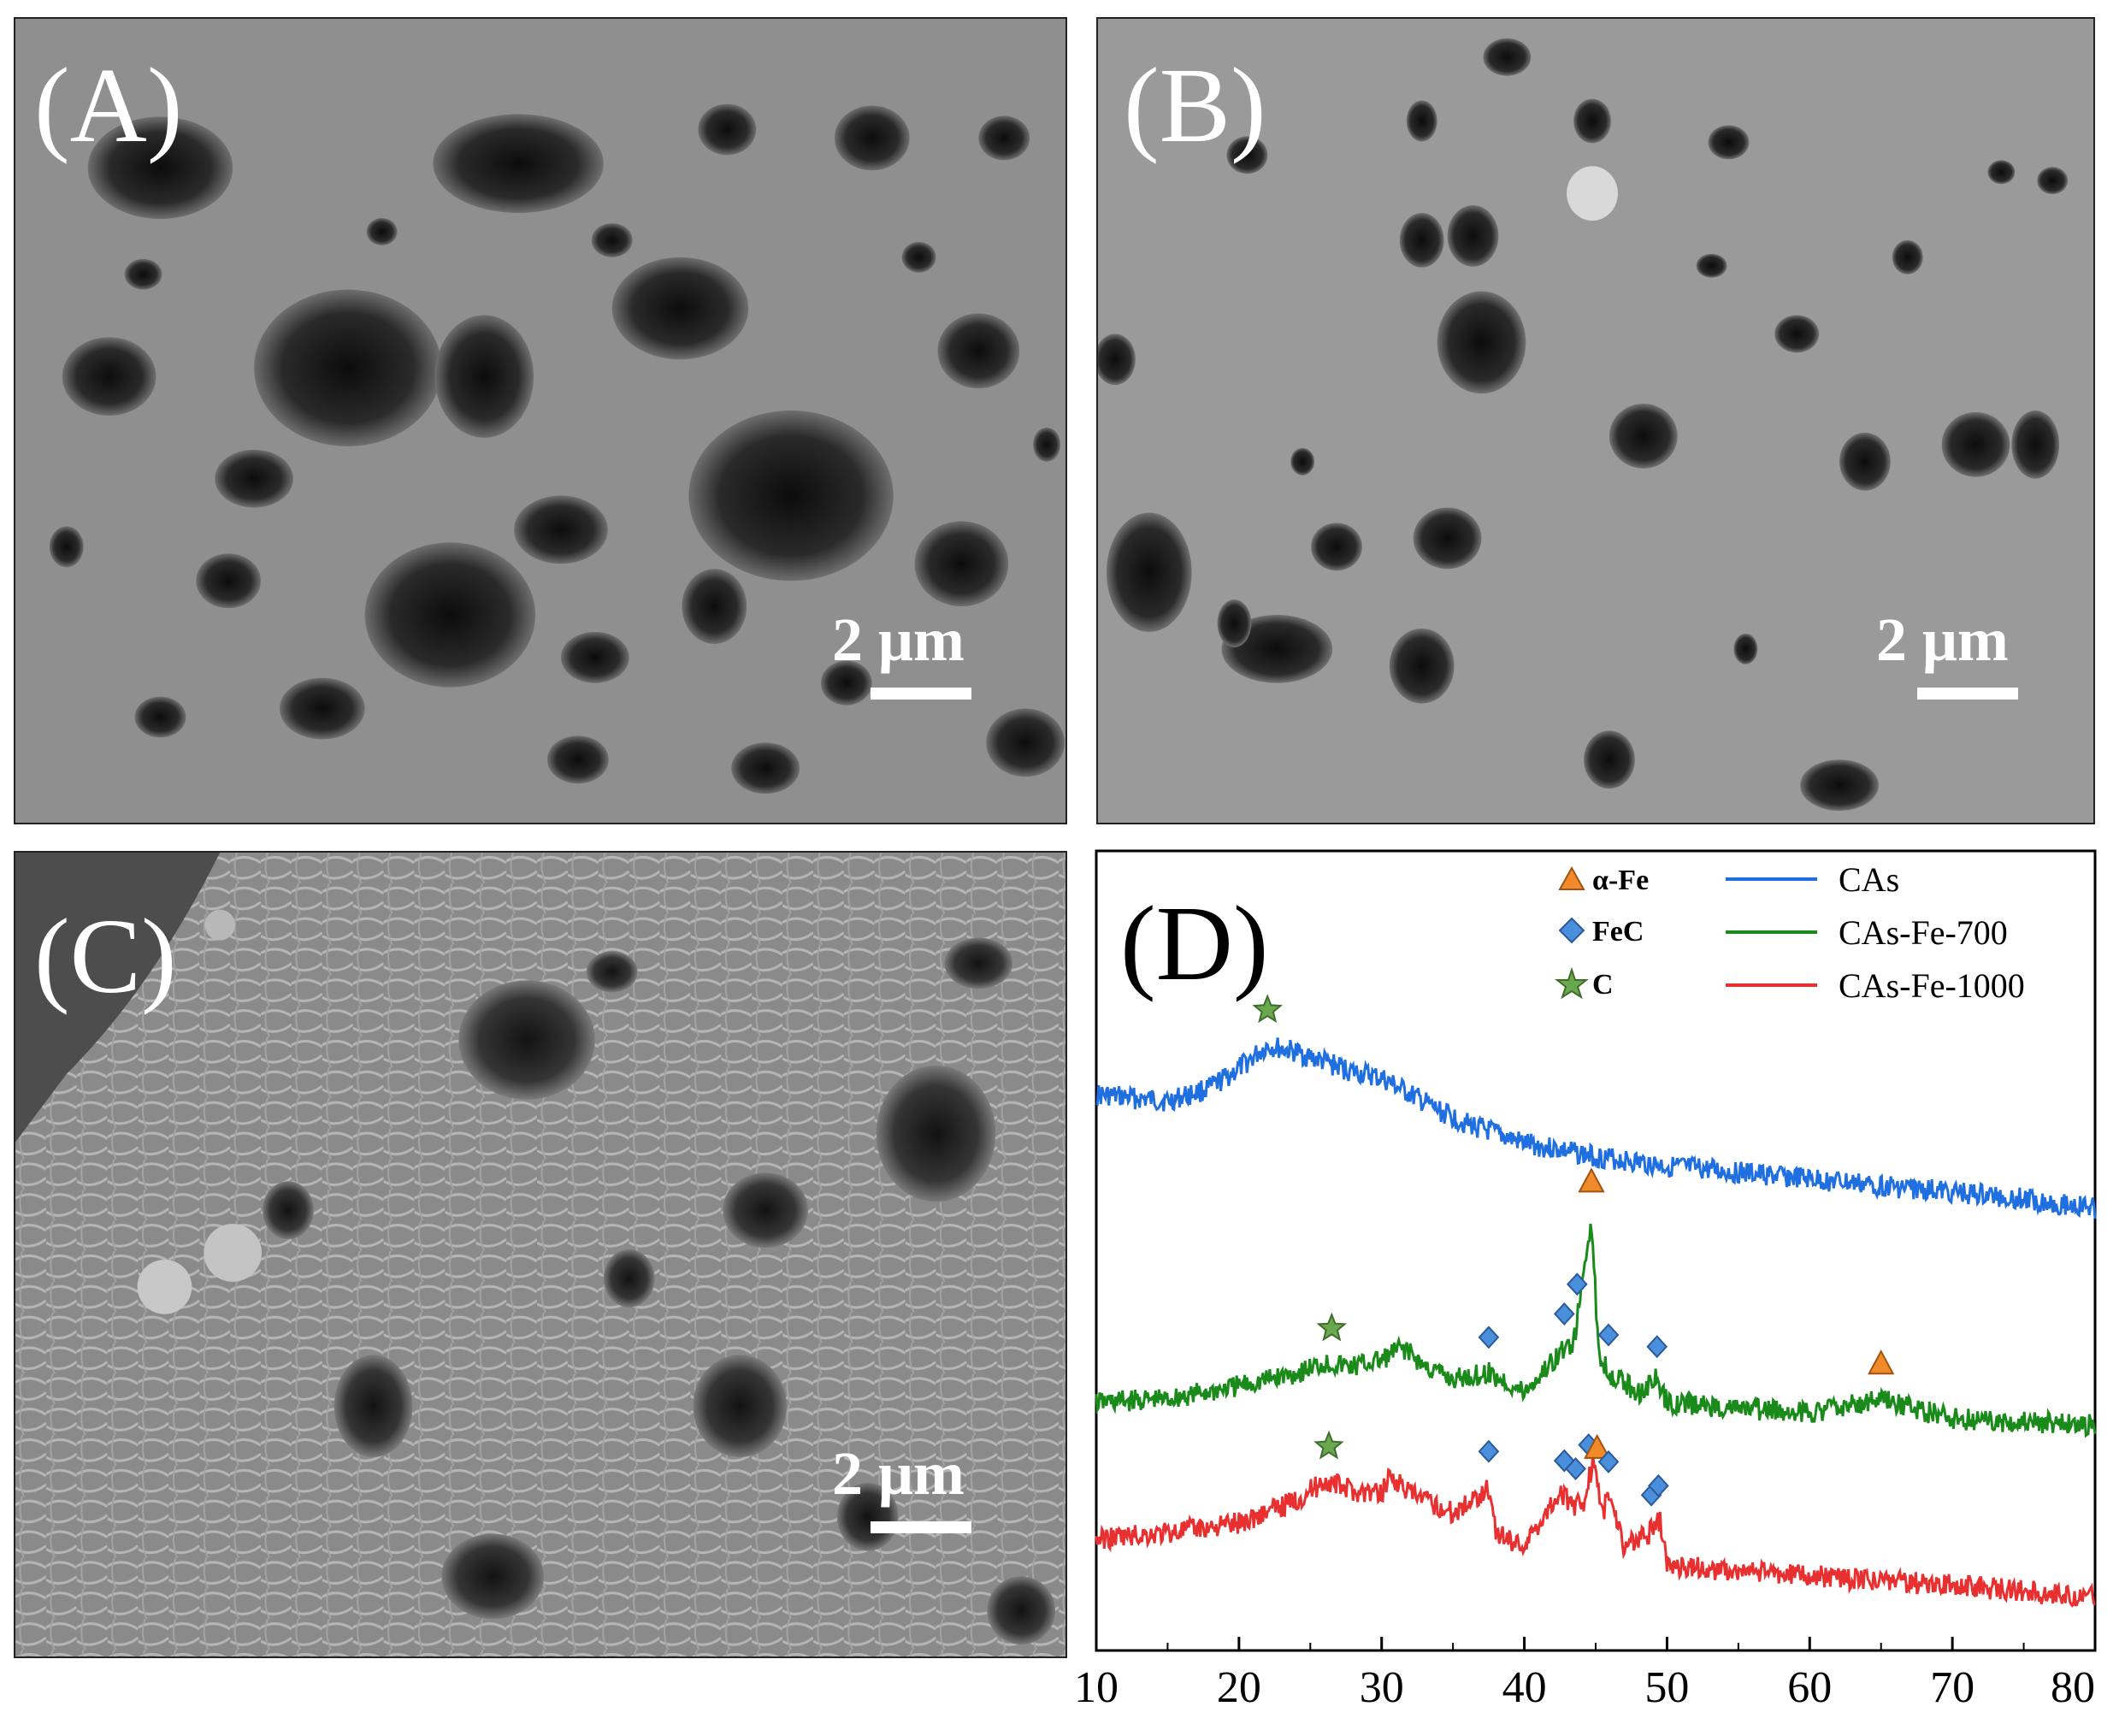  I want to click on series-line-cas, so click(1596, 1128).